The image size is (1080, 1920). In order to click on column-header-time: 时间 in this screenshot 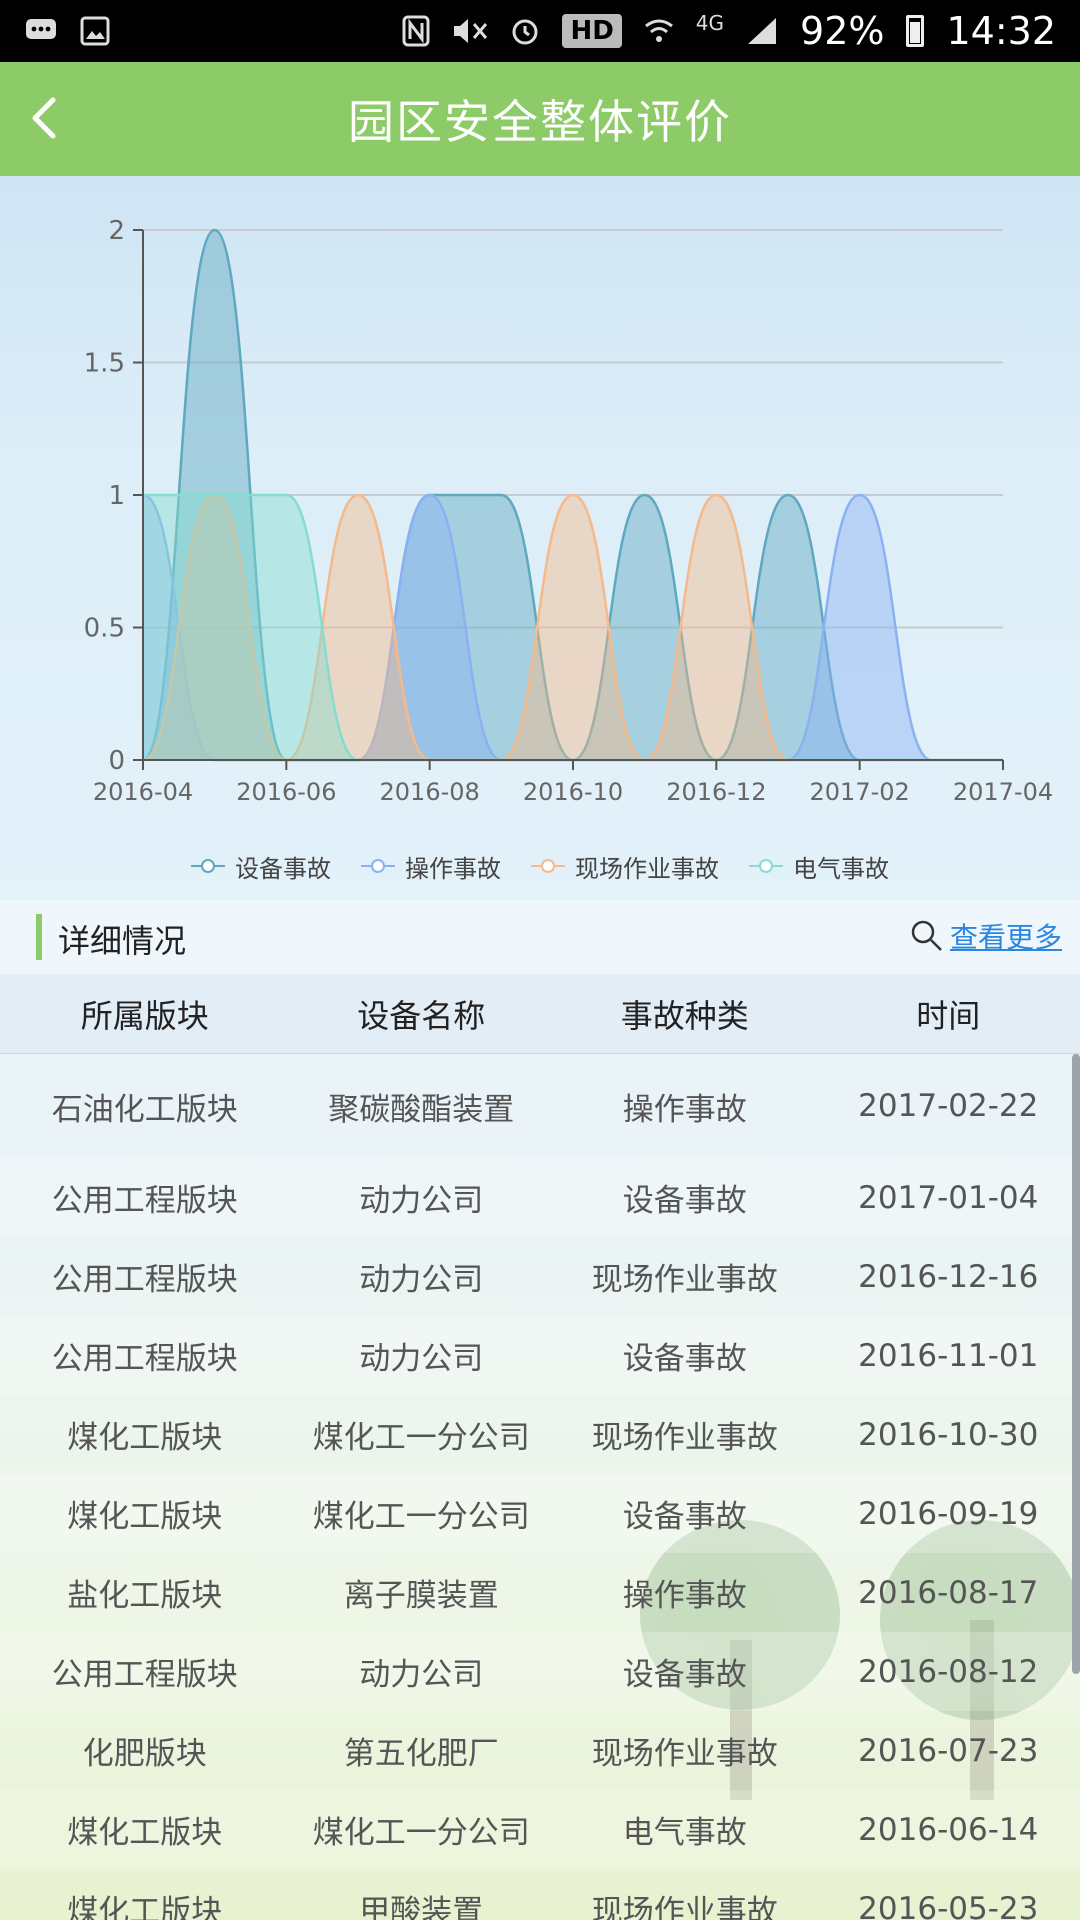, I will do `click(948, 1015)`.